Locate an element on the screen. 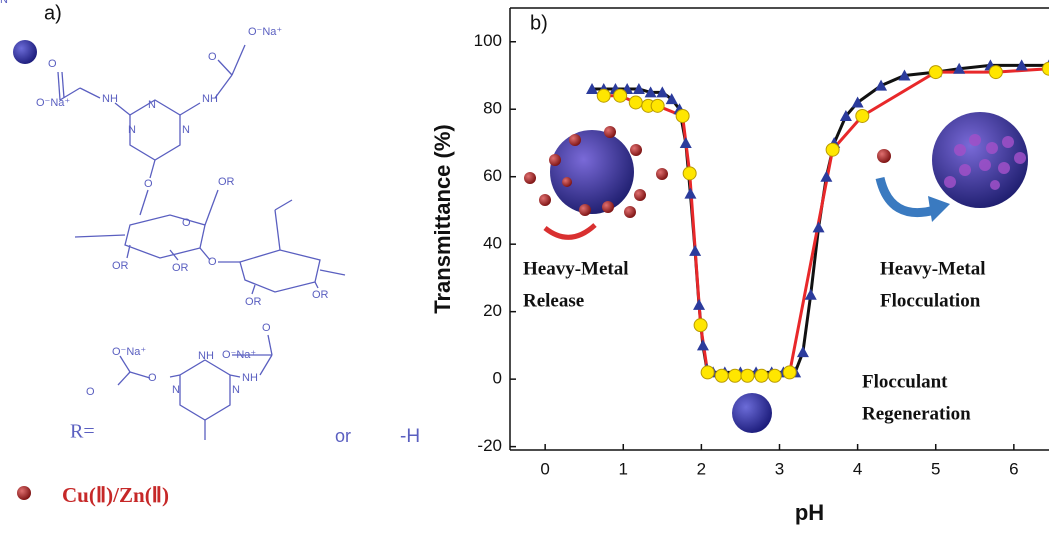 The image size is (1049, 535). y-tick-label: 80 is located at coordinates (492, 108).